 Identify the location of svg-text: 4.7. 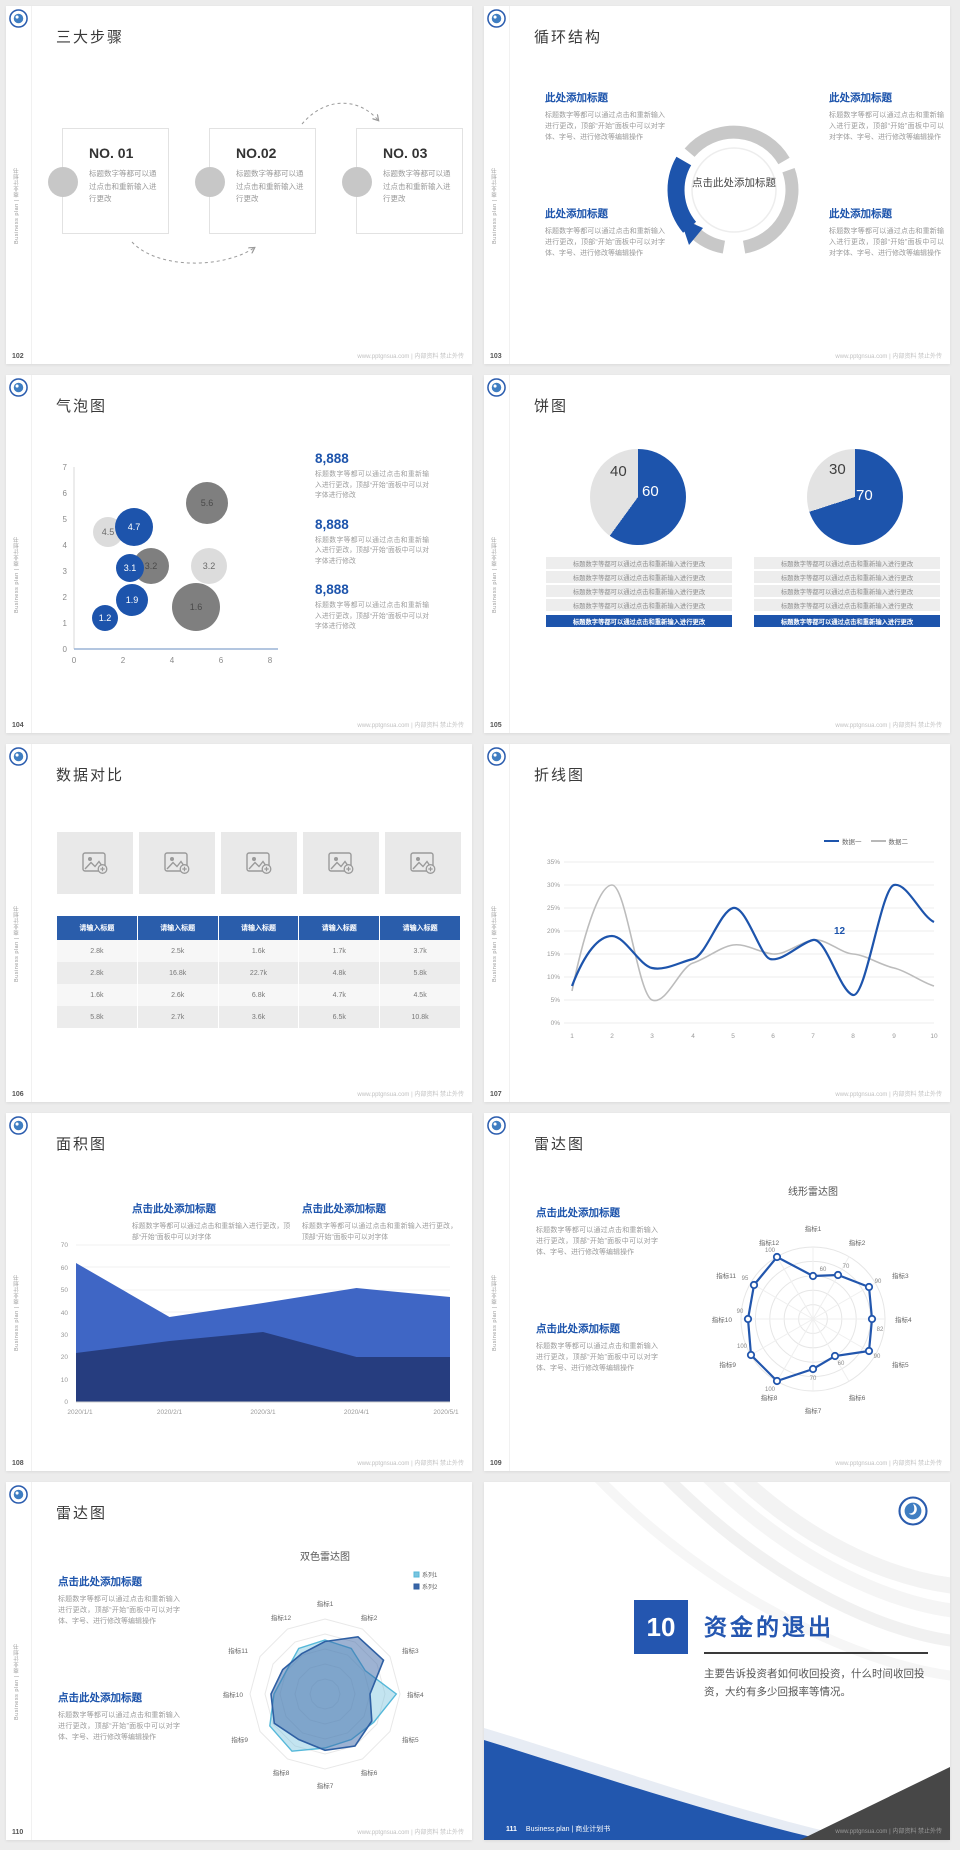
(134, 527).